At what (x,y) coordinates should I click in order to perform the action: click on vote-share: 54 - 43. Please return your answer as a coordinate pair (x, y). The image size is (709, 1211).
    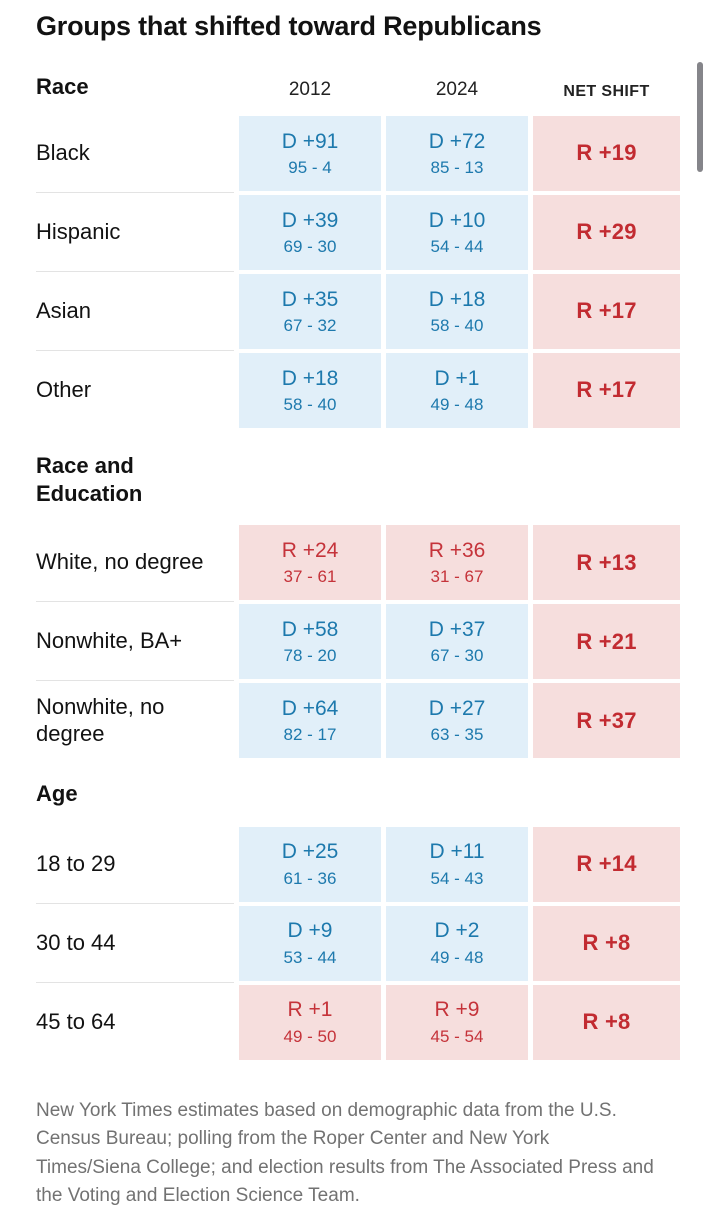
    Looking at the image, I should click on (457, 878).